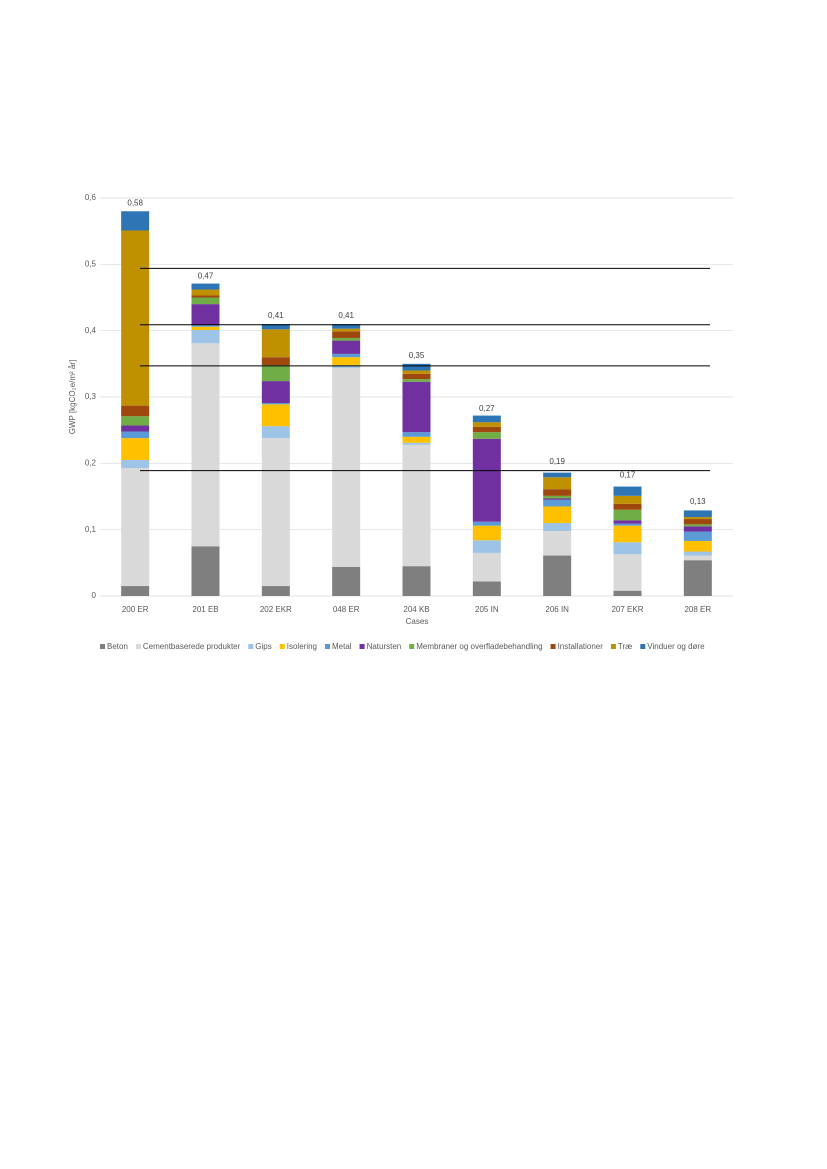 The width and height of the screenshot is (827, 1169). I want to click on y-tick-label: 0,1, so click(91, 529).